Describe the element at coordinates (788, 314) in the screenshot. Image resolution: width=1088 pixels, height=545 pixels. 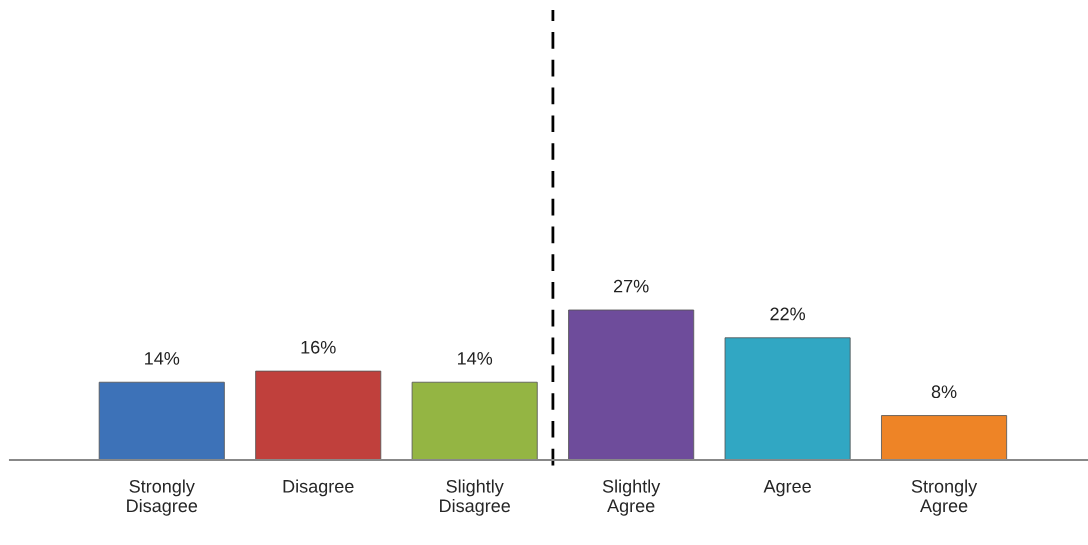
I see `data-label: 22%` at that location.